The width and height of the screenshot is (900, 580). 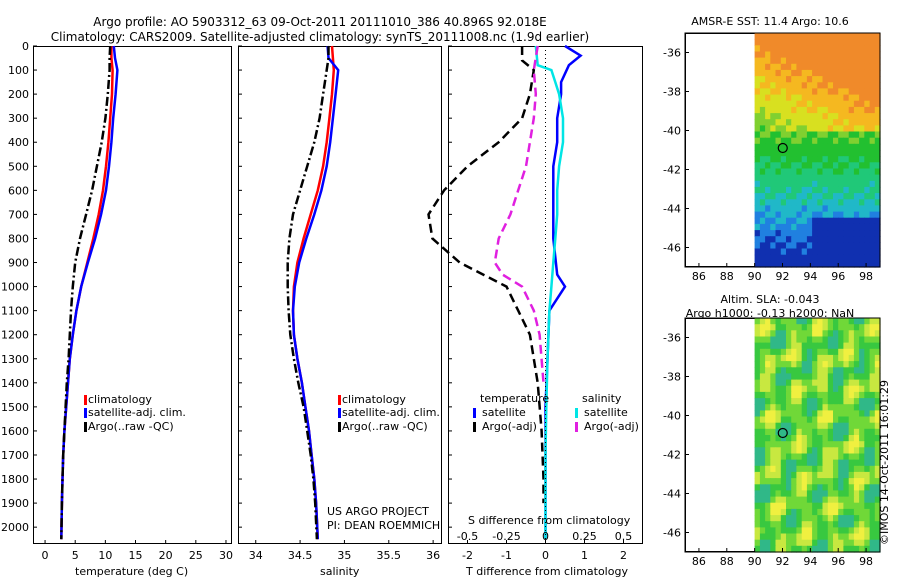 I want to click on lat-tick-label: -46, so click(x=672, y=533).